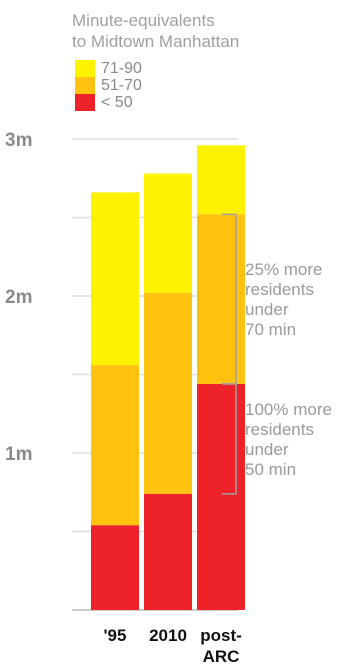 The height and width of the screenshot is (669, 352). I want to click on y-tick-label: 3m, so click(18, 140).